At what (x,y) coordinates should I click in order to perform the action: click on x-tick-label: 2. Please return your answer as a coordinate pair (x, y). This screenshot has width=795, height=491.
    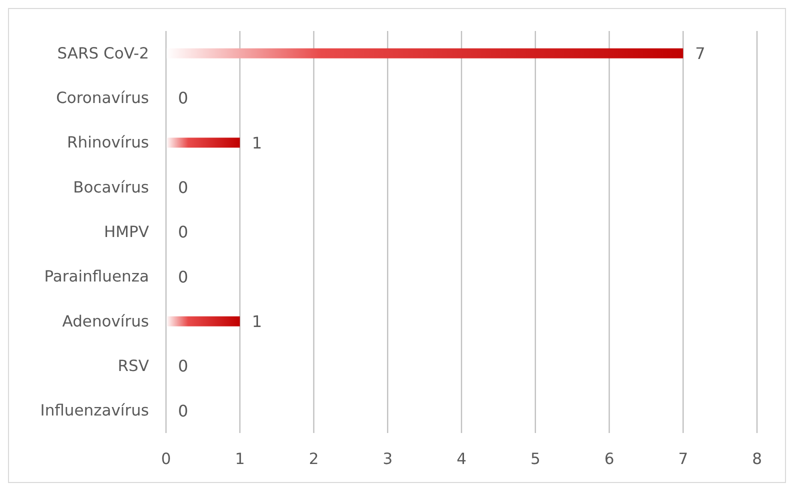
    Looking at the image, I should click on (313, 459).